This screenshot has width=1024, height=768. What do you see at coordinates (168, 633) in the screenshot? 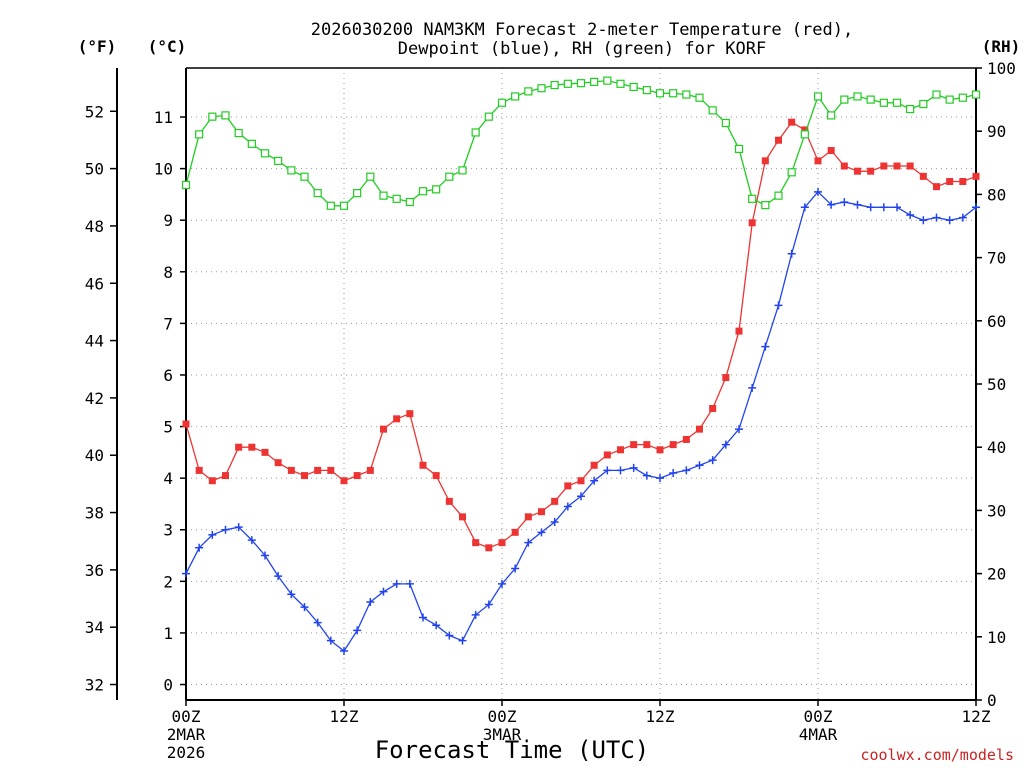
I see `celsius-tick-label: 1` at bounding box center [168, 633].